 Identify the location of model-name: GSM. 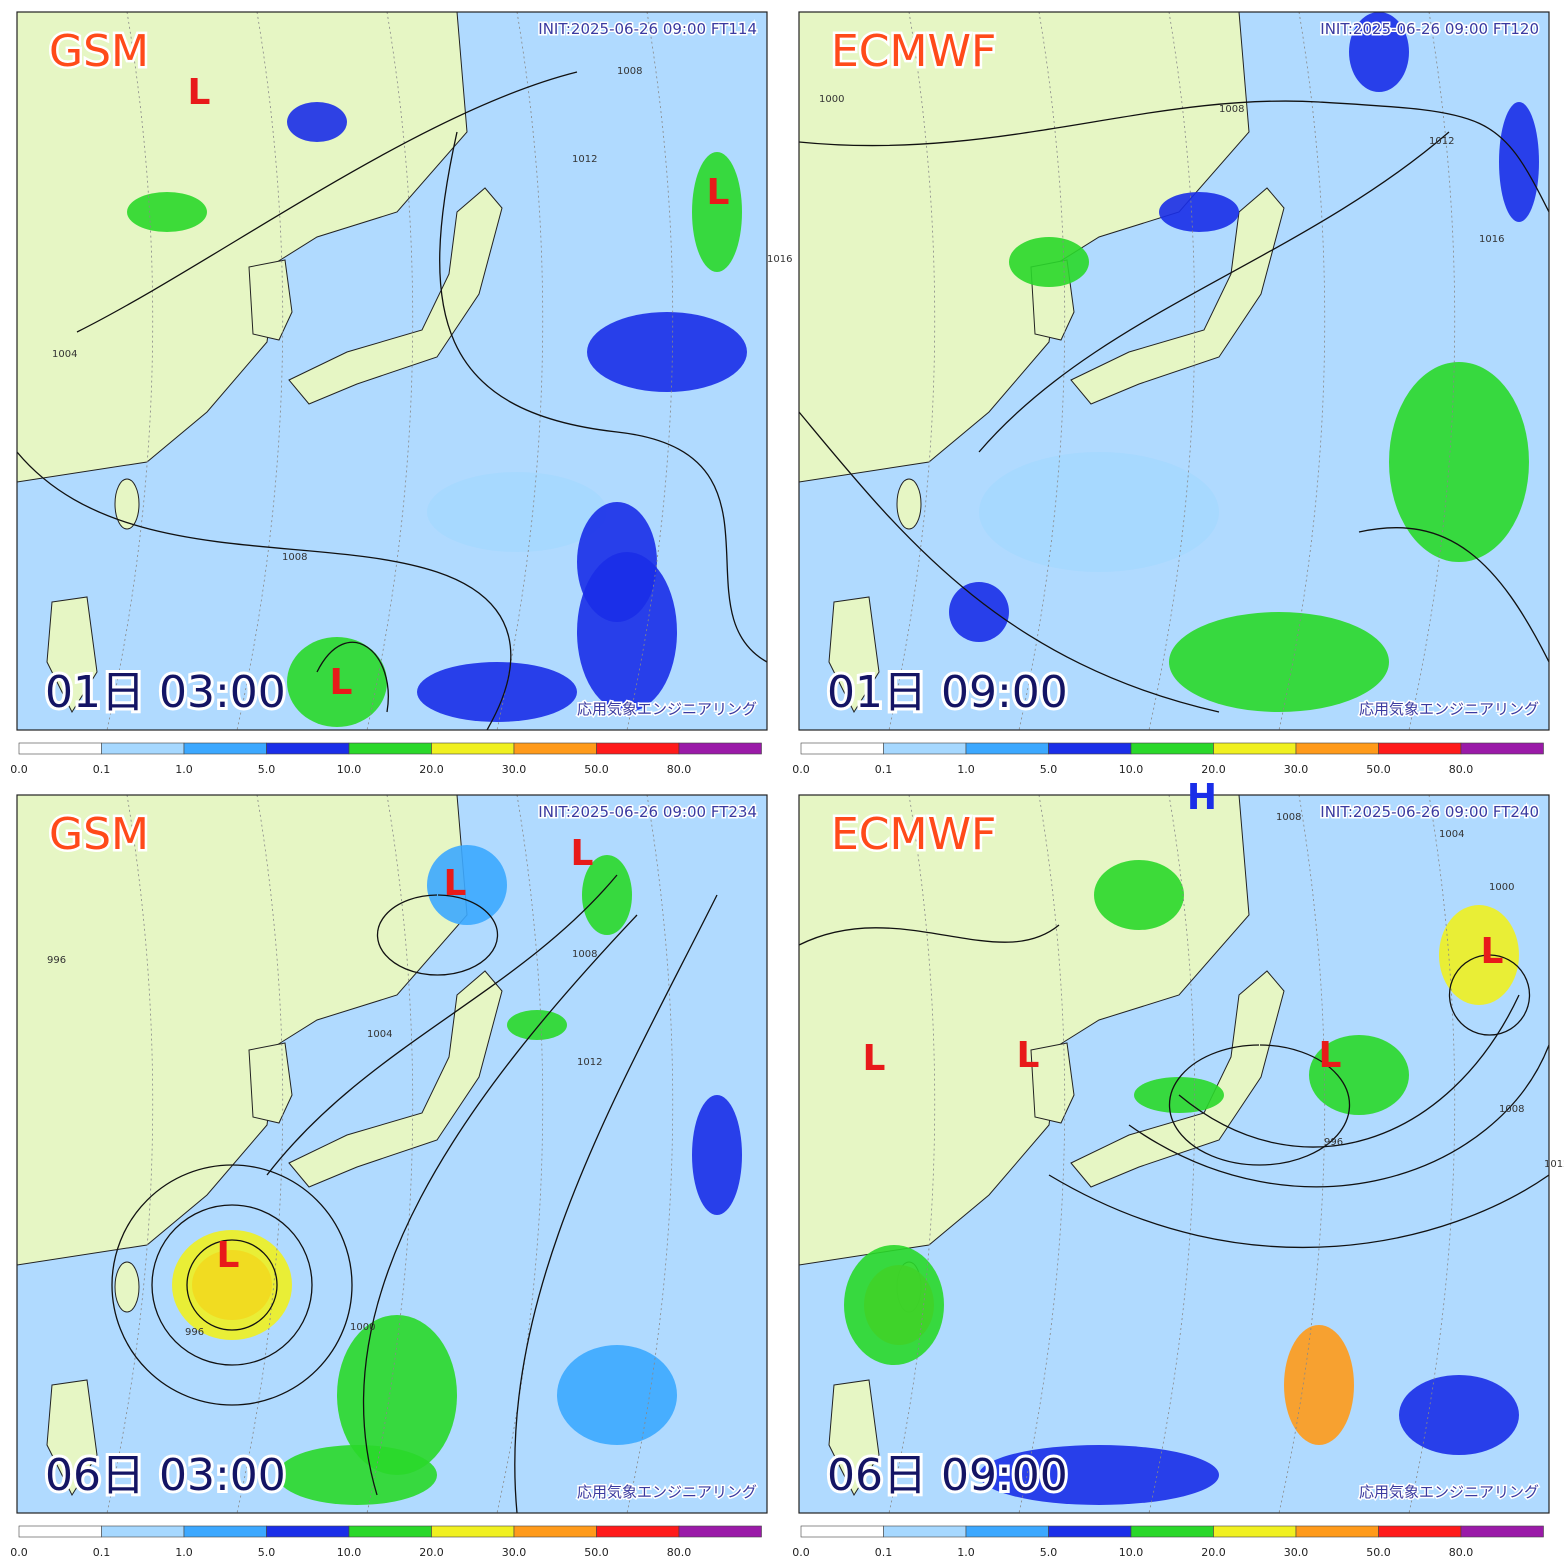
(99, 51).